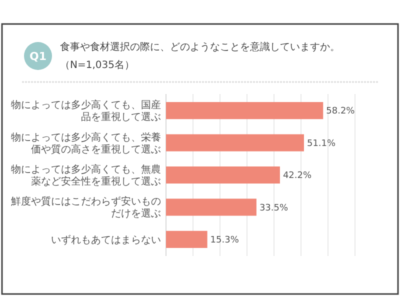  I want to click on text: Q1, so click(38, 56).